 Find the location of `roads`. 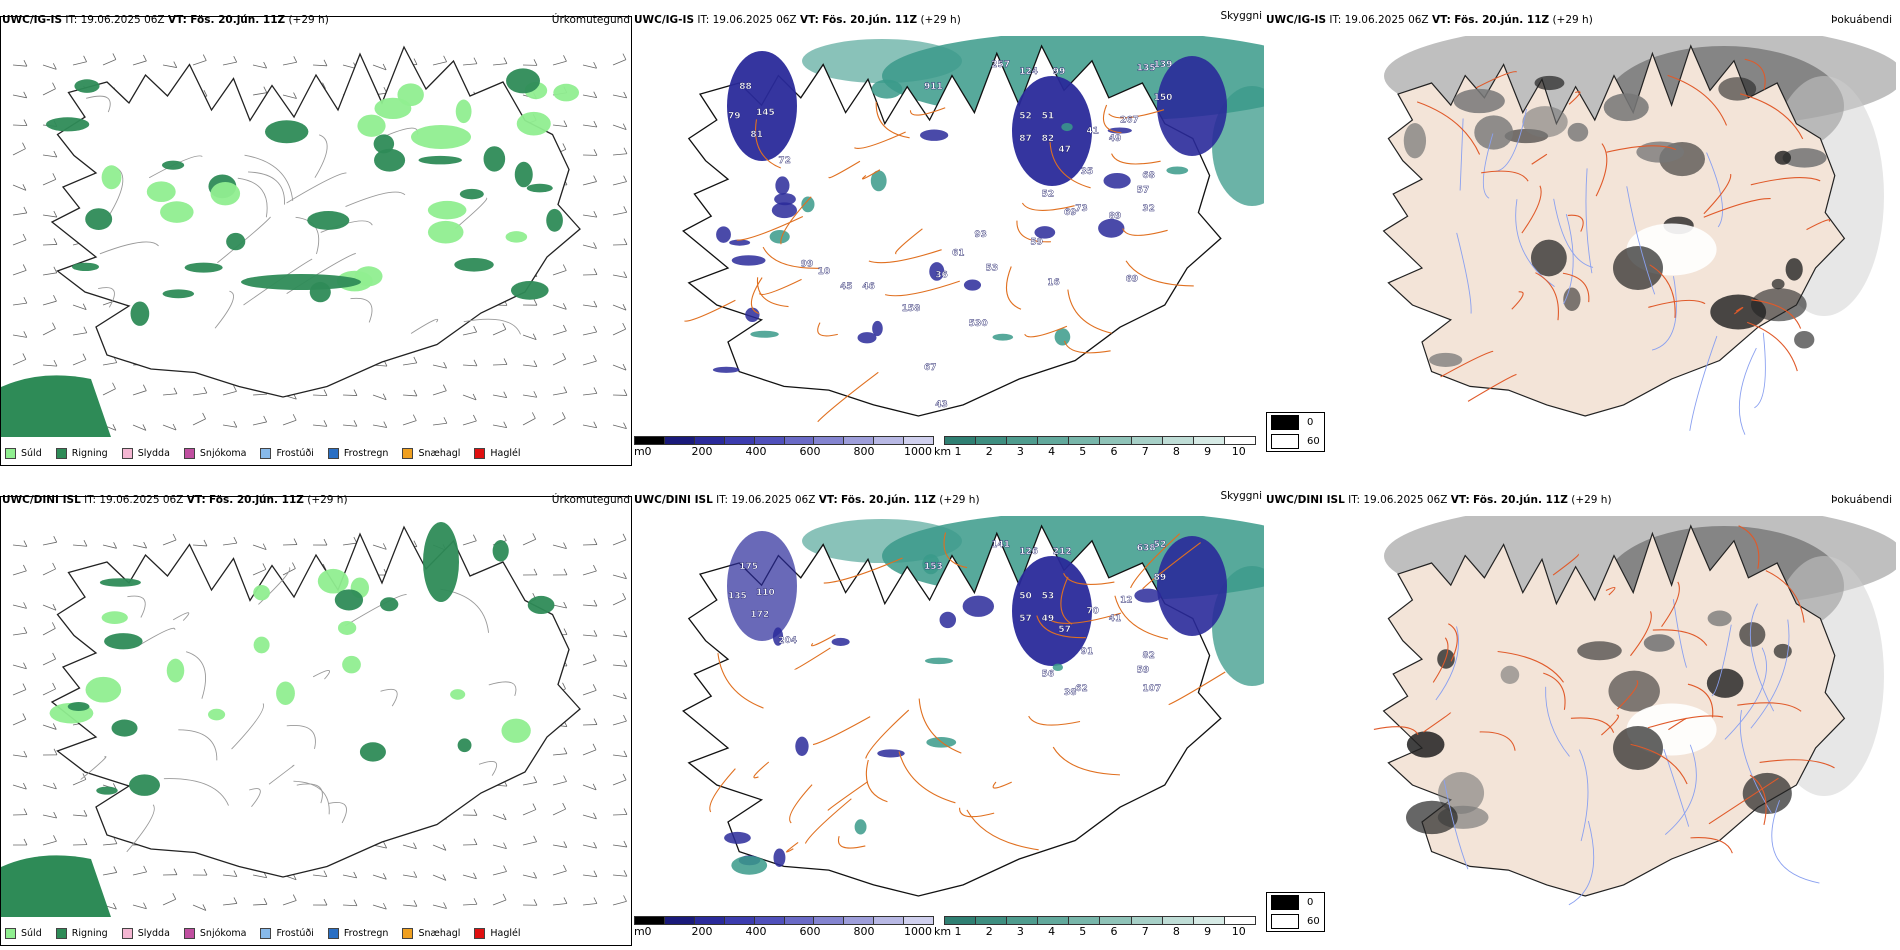

roads is located at coordinates (939, 262).